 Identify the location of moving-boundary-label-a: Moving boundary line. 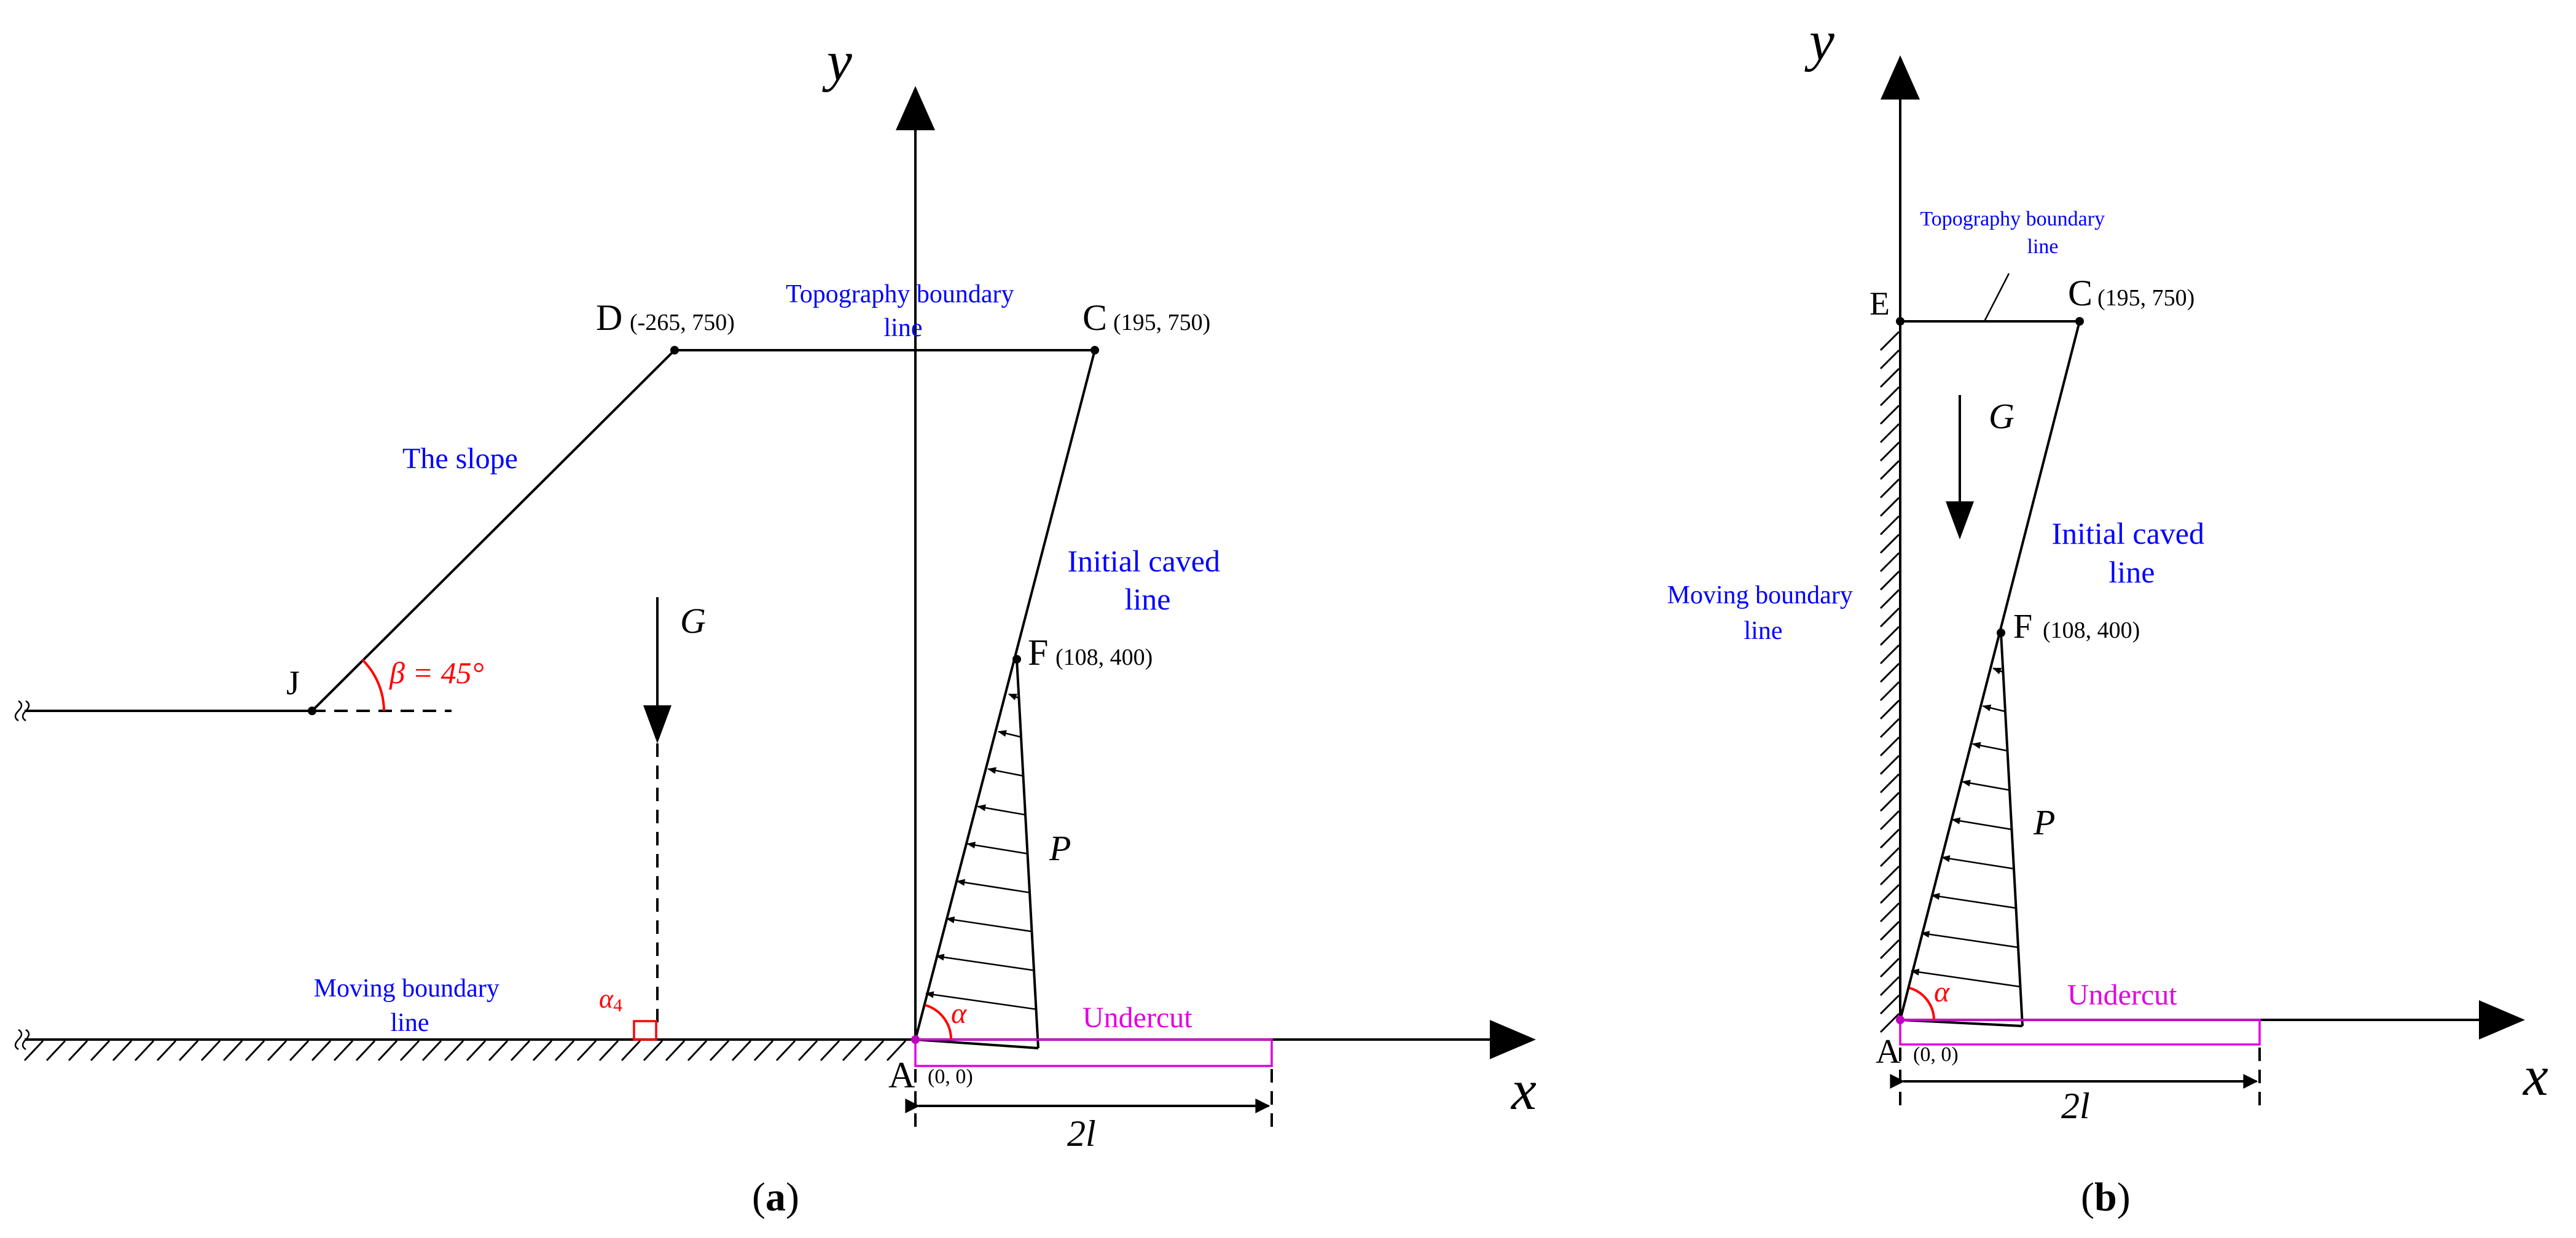
(410, 1005).